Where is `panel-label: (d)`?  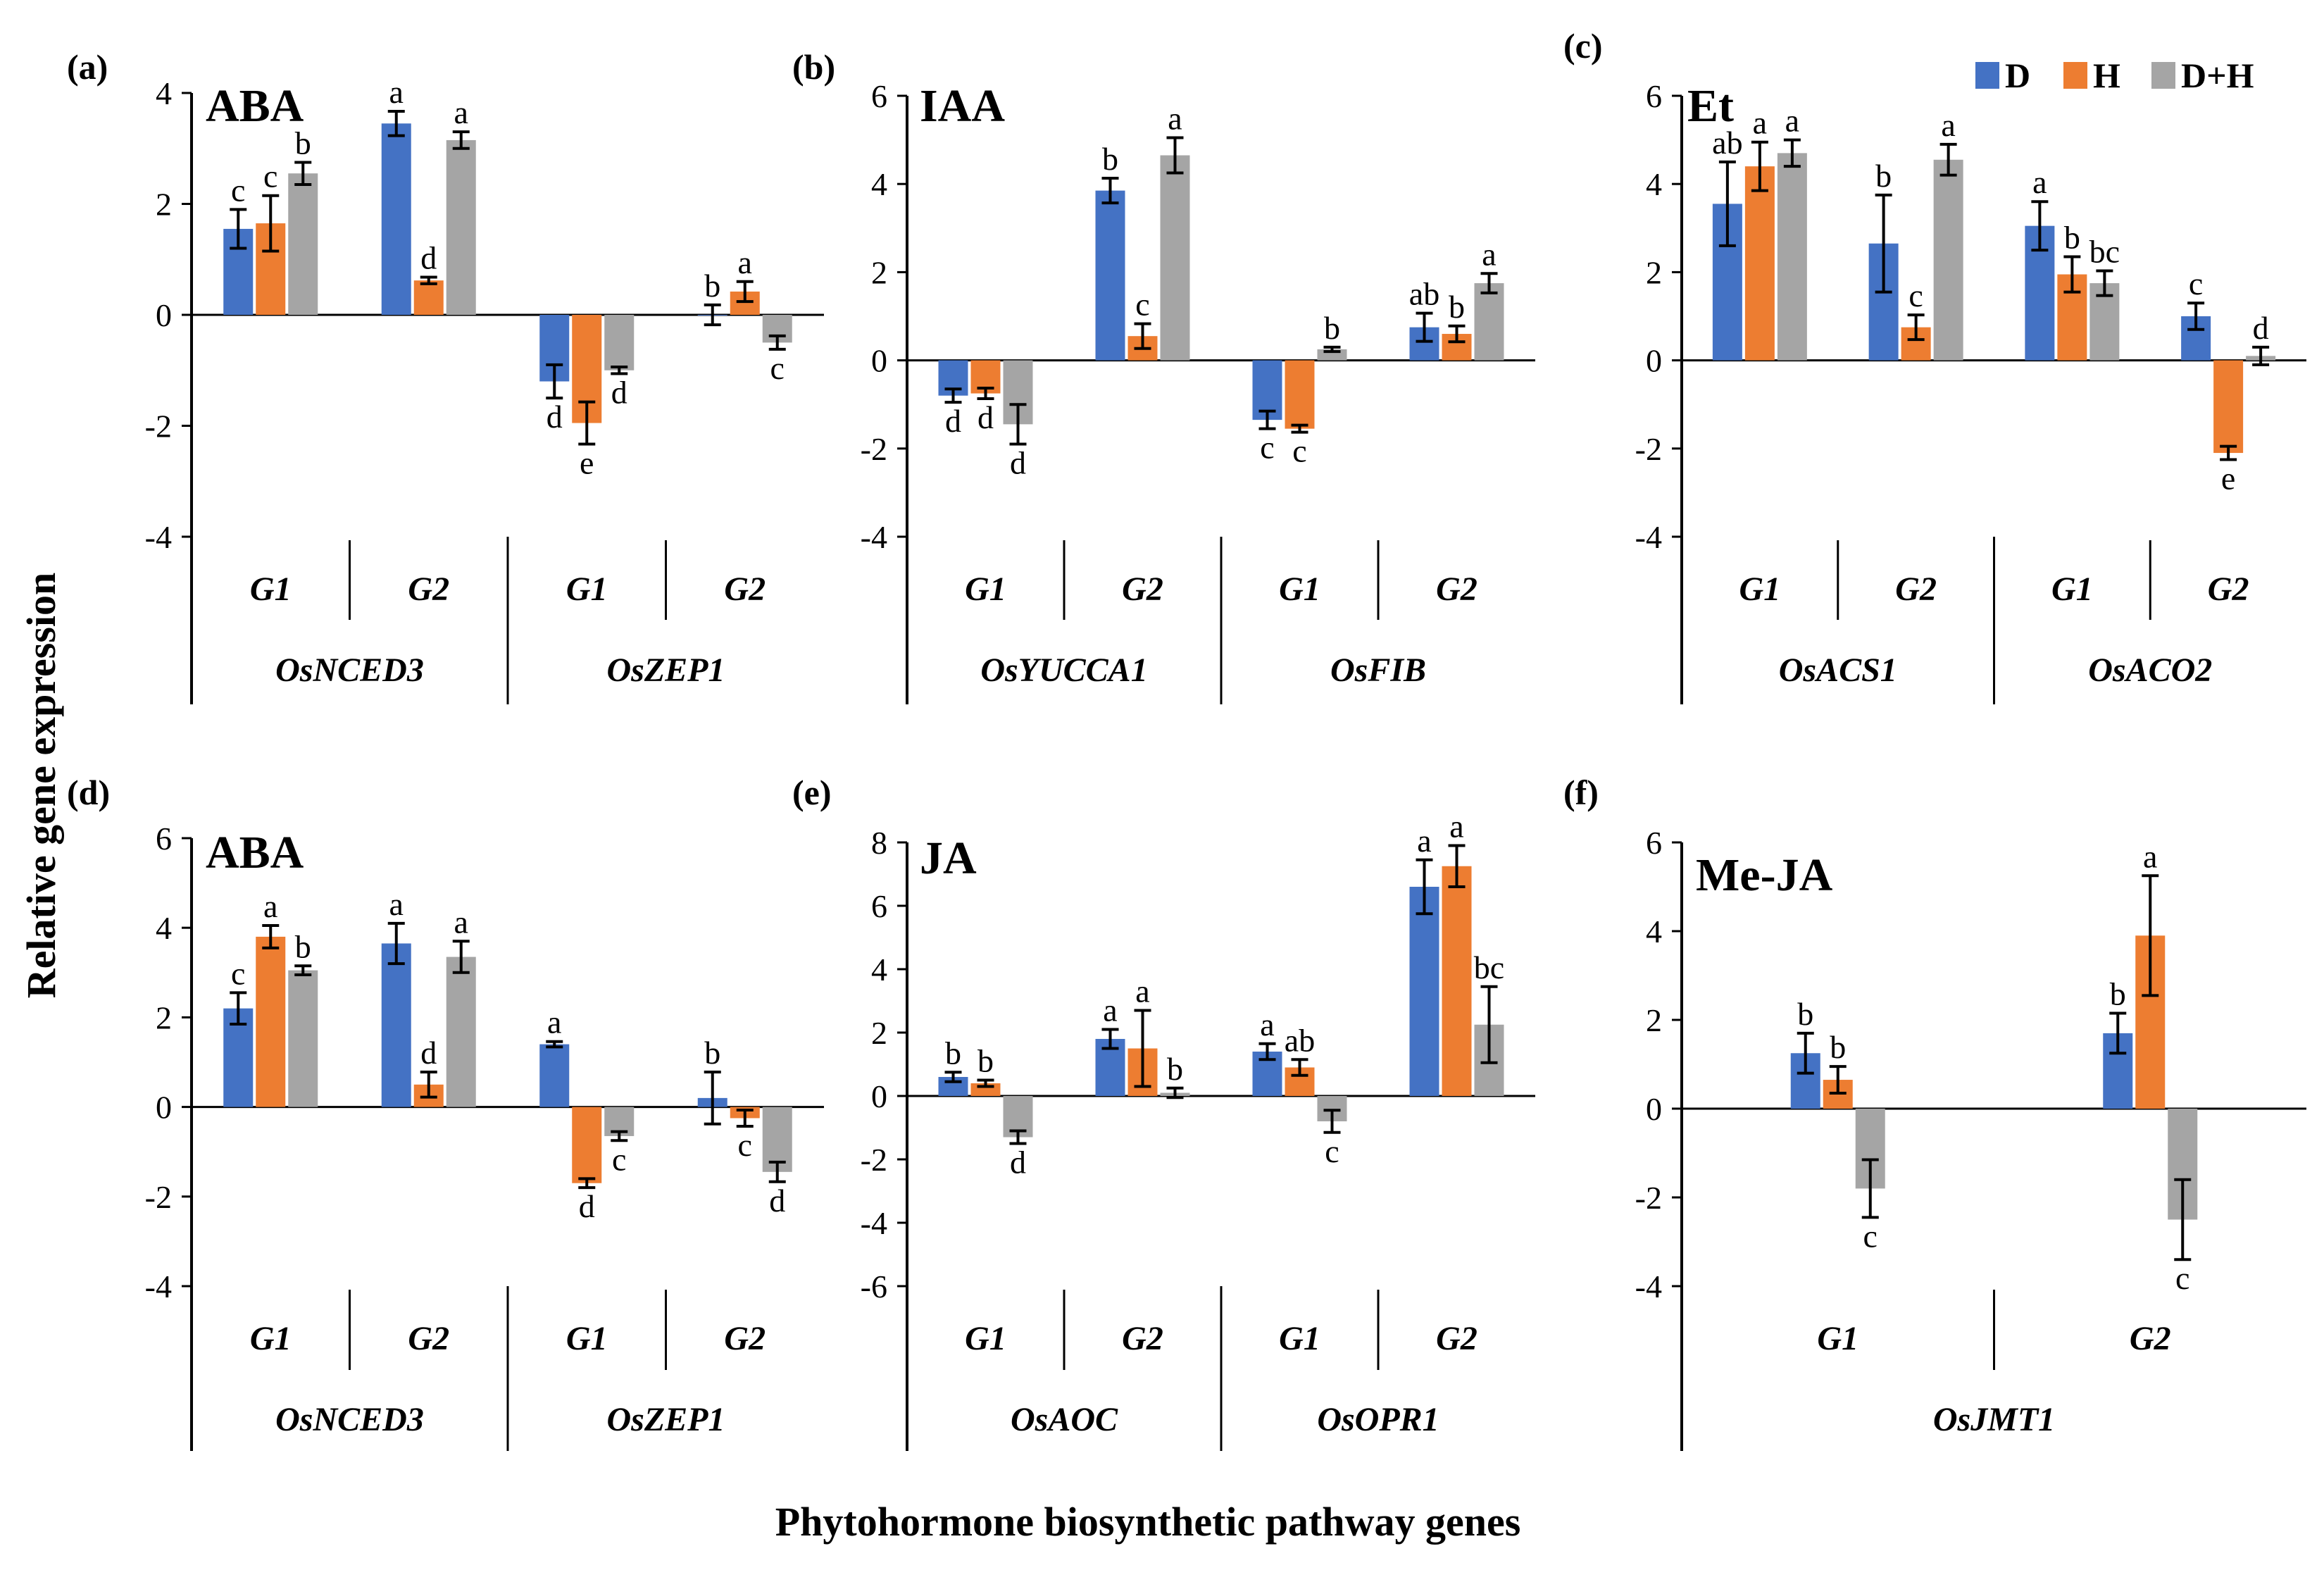
panel-label: (d) is located at coordinates (88, 793).